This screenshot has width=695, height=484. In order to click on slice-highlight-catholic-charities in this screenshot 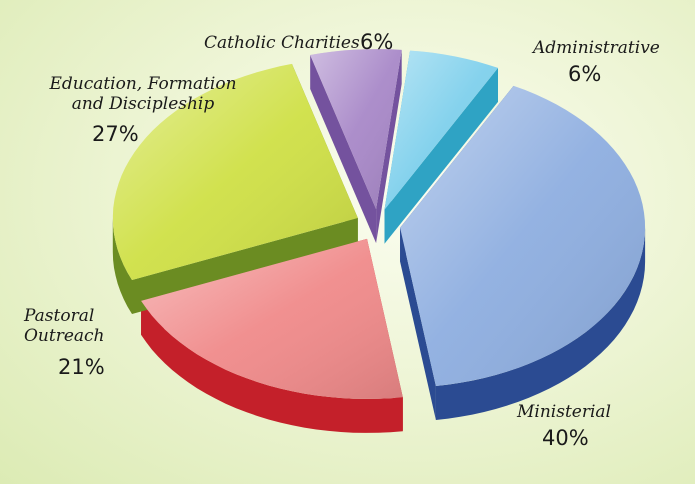, I will do `click(356, 129)`.